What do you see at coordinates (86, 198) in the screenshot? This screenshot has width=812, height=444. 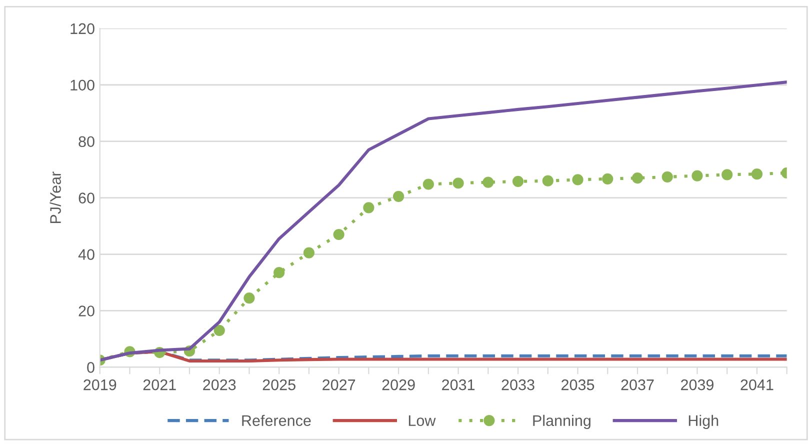 I see `y-tick-label: 60` at bounding box center [86, 198].